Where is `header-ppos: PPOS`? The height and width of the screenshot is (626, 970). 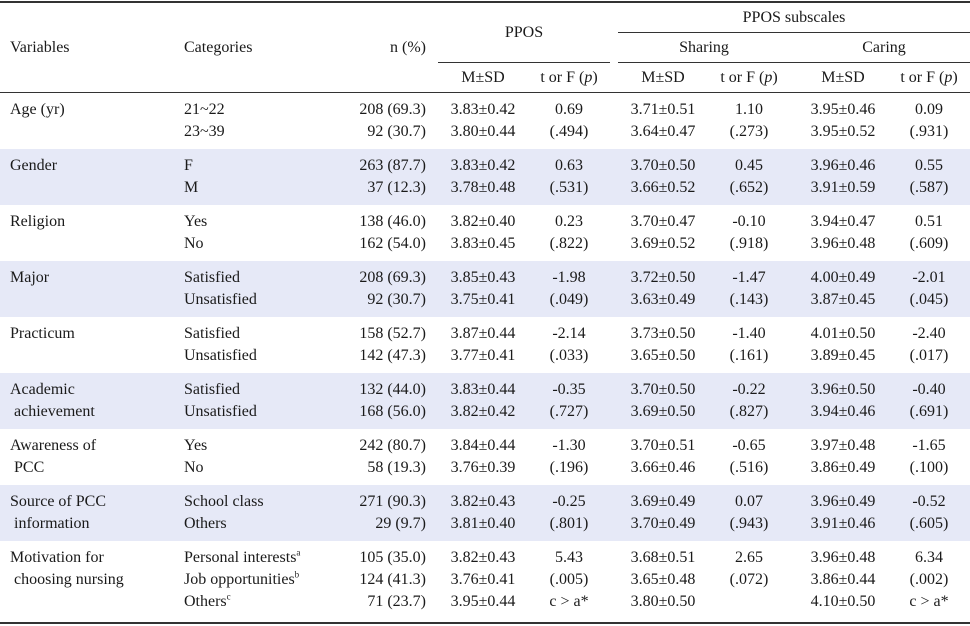 header-ppos: PPOS is located at coordinates (524, 32).